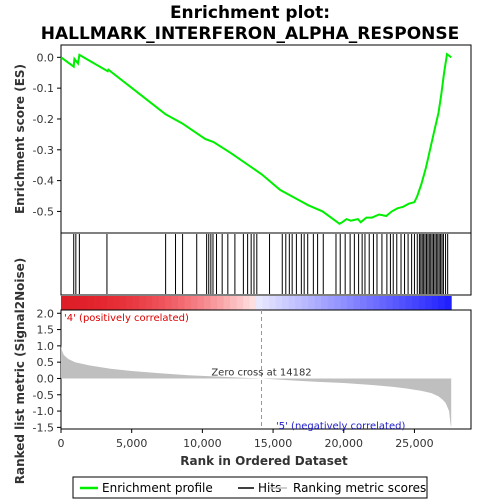 The image size is (500, 500). I want to click on hits-panel-frame, so click(266, 264).